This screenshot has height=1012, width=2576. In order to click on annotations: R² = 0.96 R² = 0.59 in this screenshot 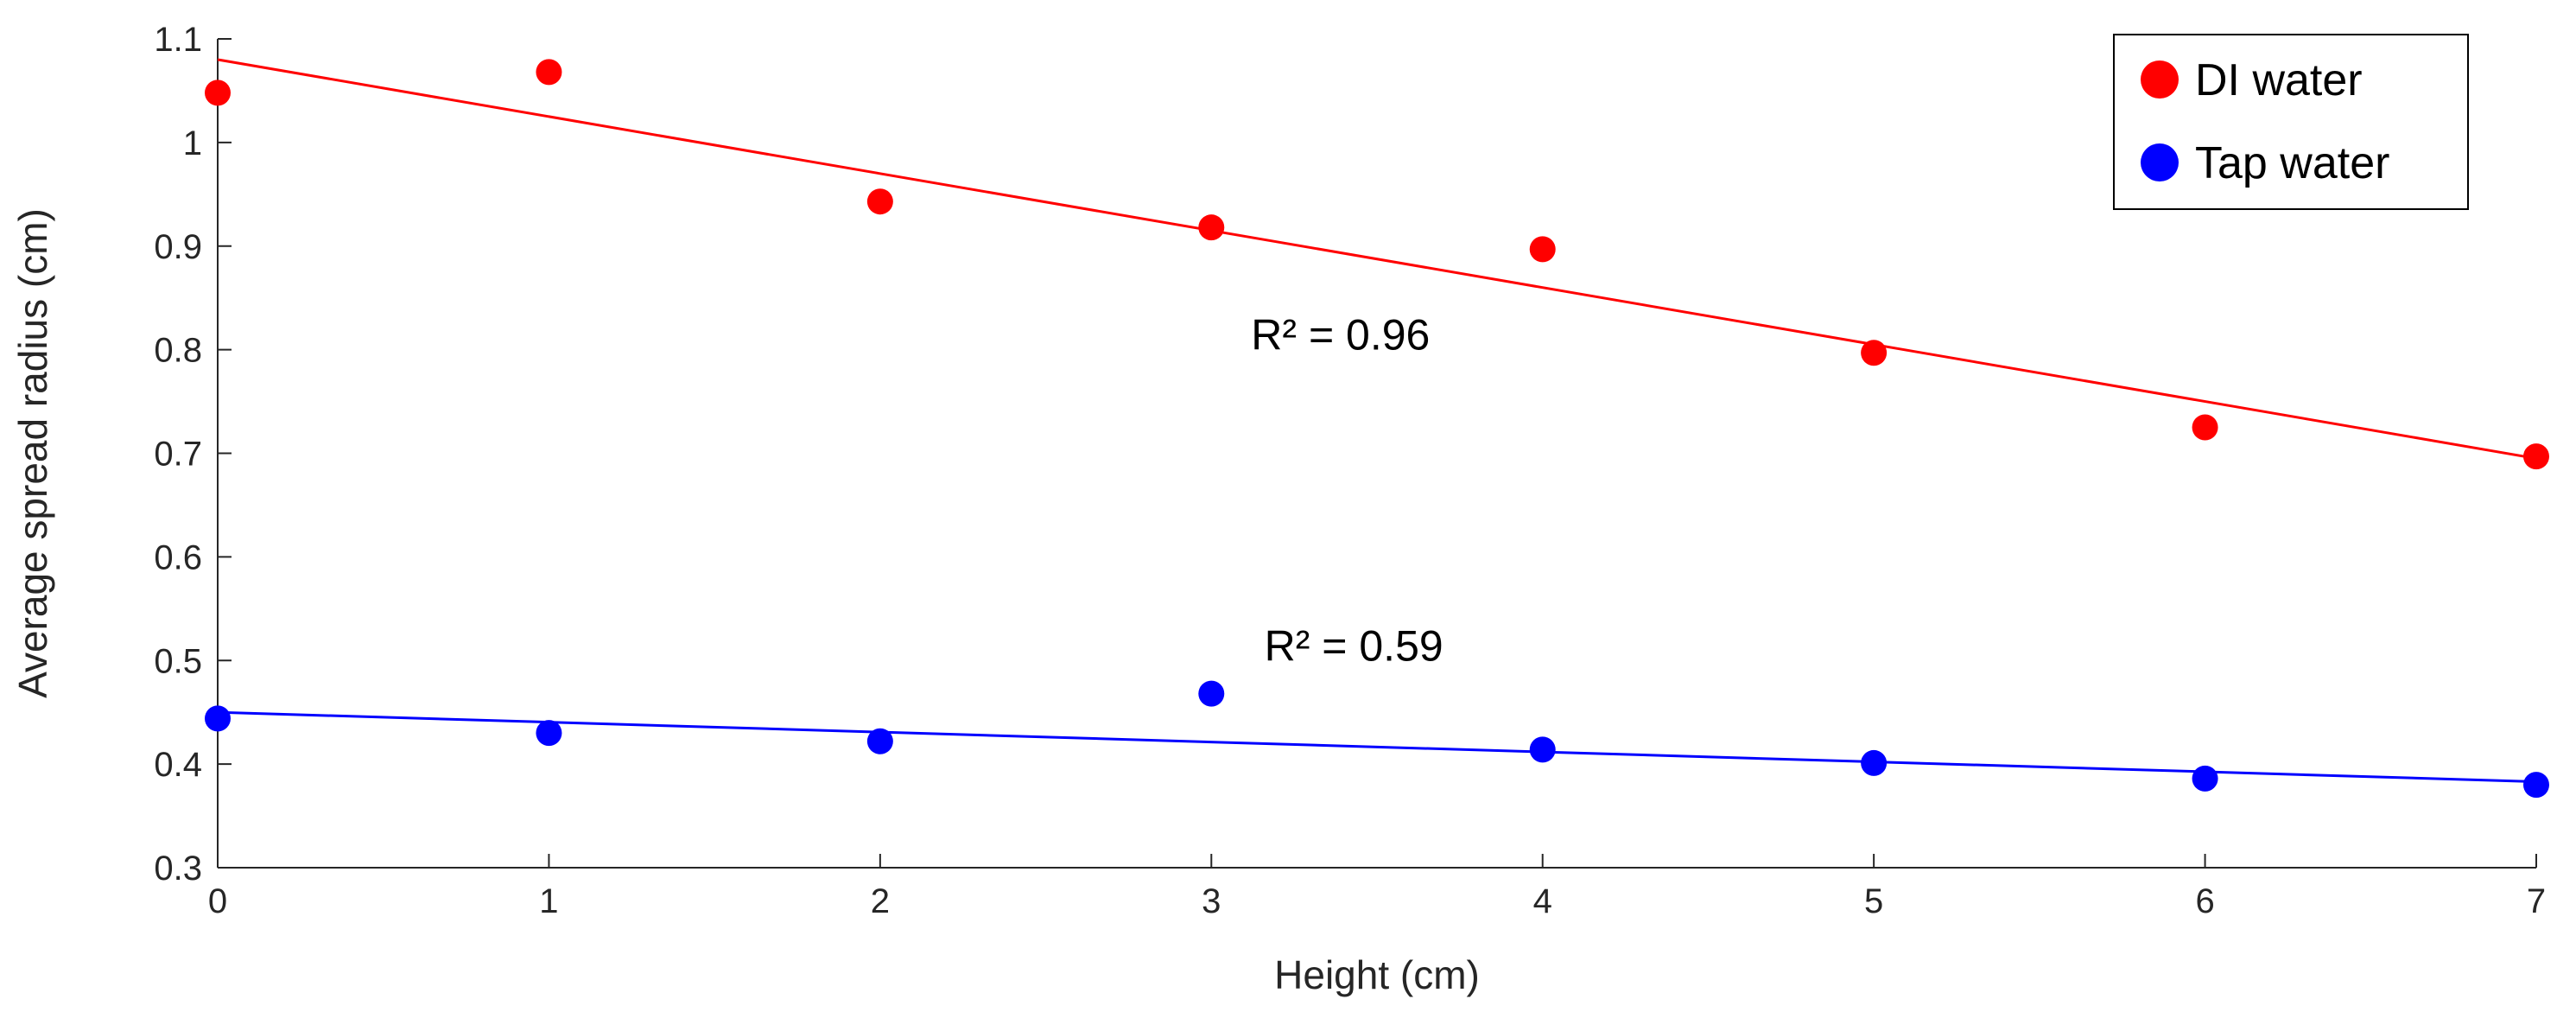, I will do `click(1347, 491)`.